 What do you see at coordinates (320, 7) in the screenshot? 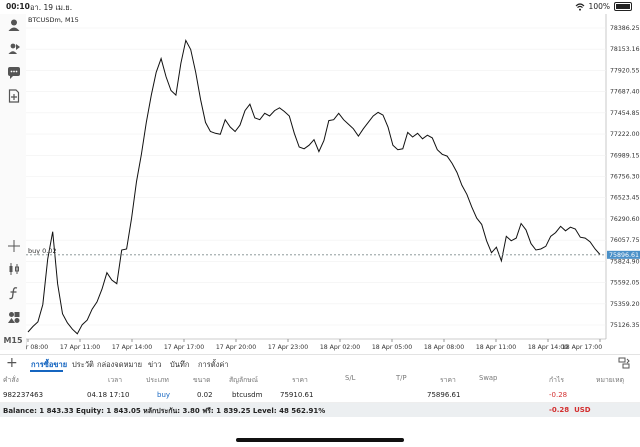
I see `status-bar: 00:10 อา. 19 เม.ย. 100%` at bounding box center [320, 7].